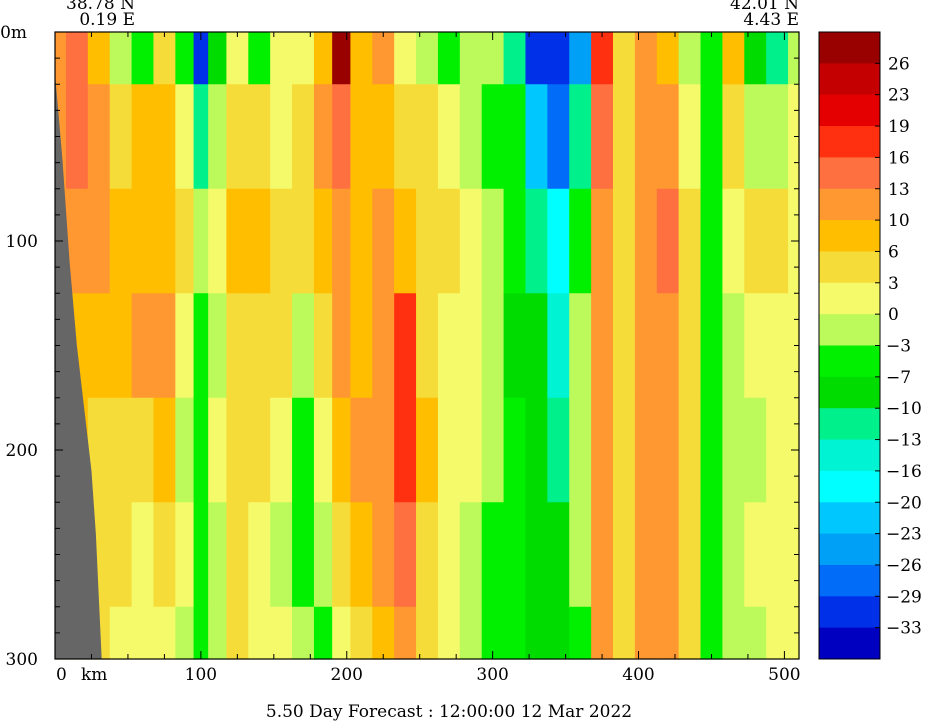  What do you see at coordinates (904, 566) in the screenshot?
I see `colorbar-tick-label: −26` at bounding box center [904, 566].